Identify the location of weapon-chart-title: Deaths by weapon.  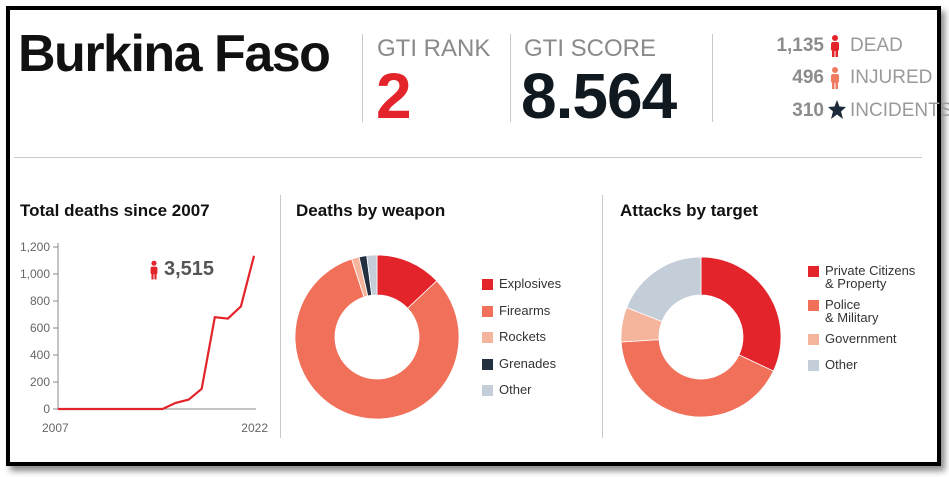
(371, 210).